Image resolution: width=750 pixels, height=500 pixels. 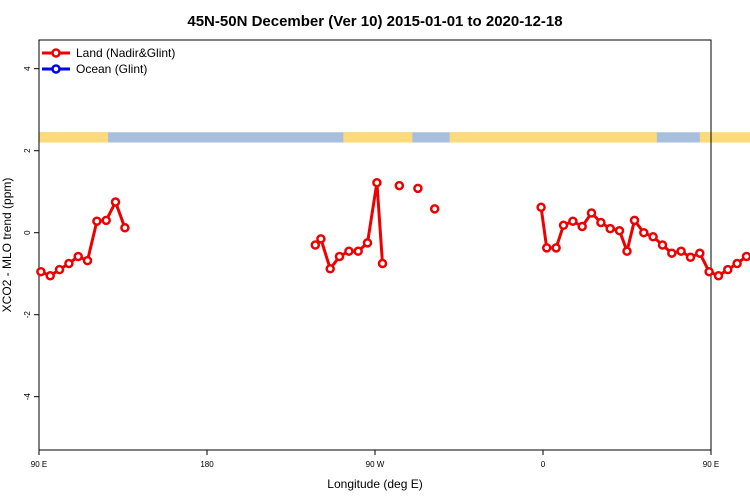 What do you see at coordinates (108, 61) in the screenshot?
I see `legend: Land (Nadir&Glint) Ocean (Glint)` at bounding box center [108, 61].